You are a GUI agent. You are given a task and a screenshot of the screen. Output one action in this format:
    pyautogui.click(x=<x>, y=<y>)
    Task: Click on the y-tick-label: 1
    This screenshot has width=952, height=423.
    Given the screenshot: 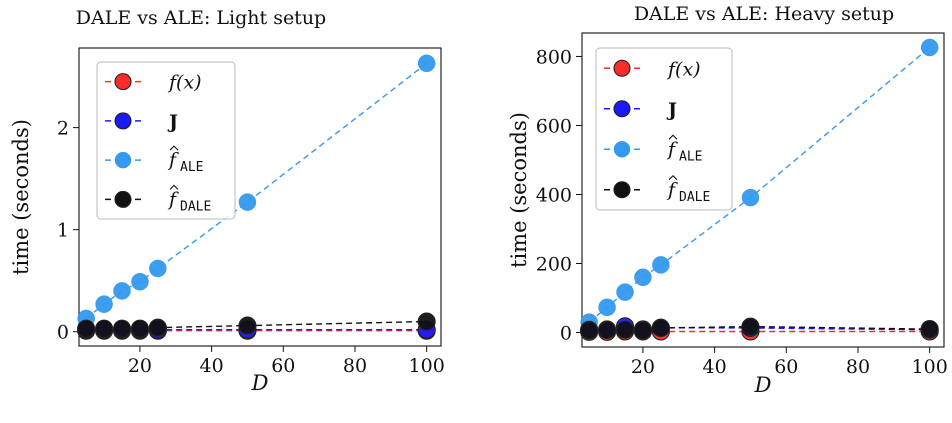 What is the action you would take?
    pyautogui.click(x=63, y=231)
    